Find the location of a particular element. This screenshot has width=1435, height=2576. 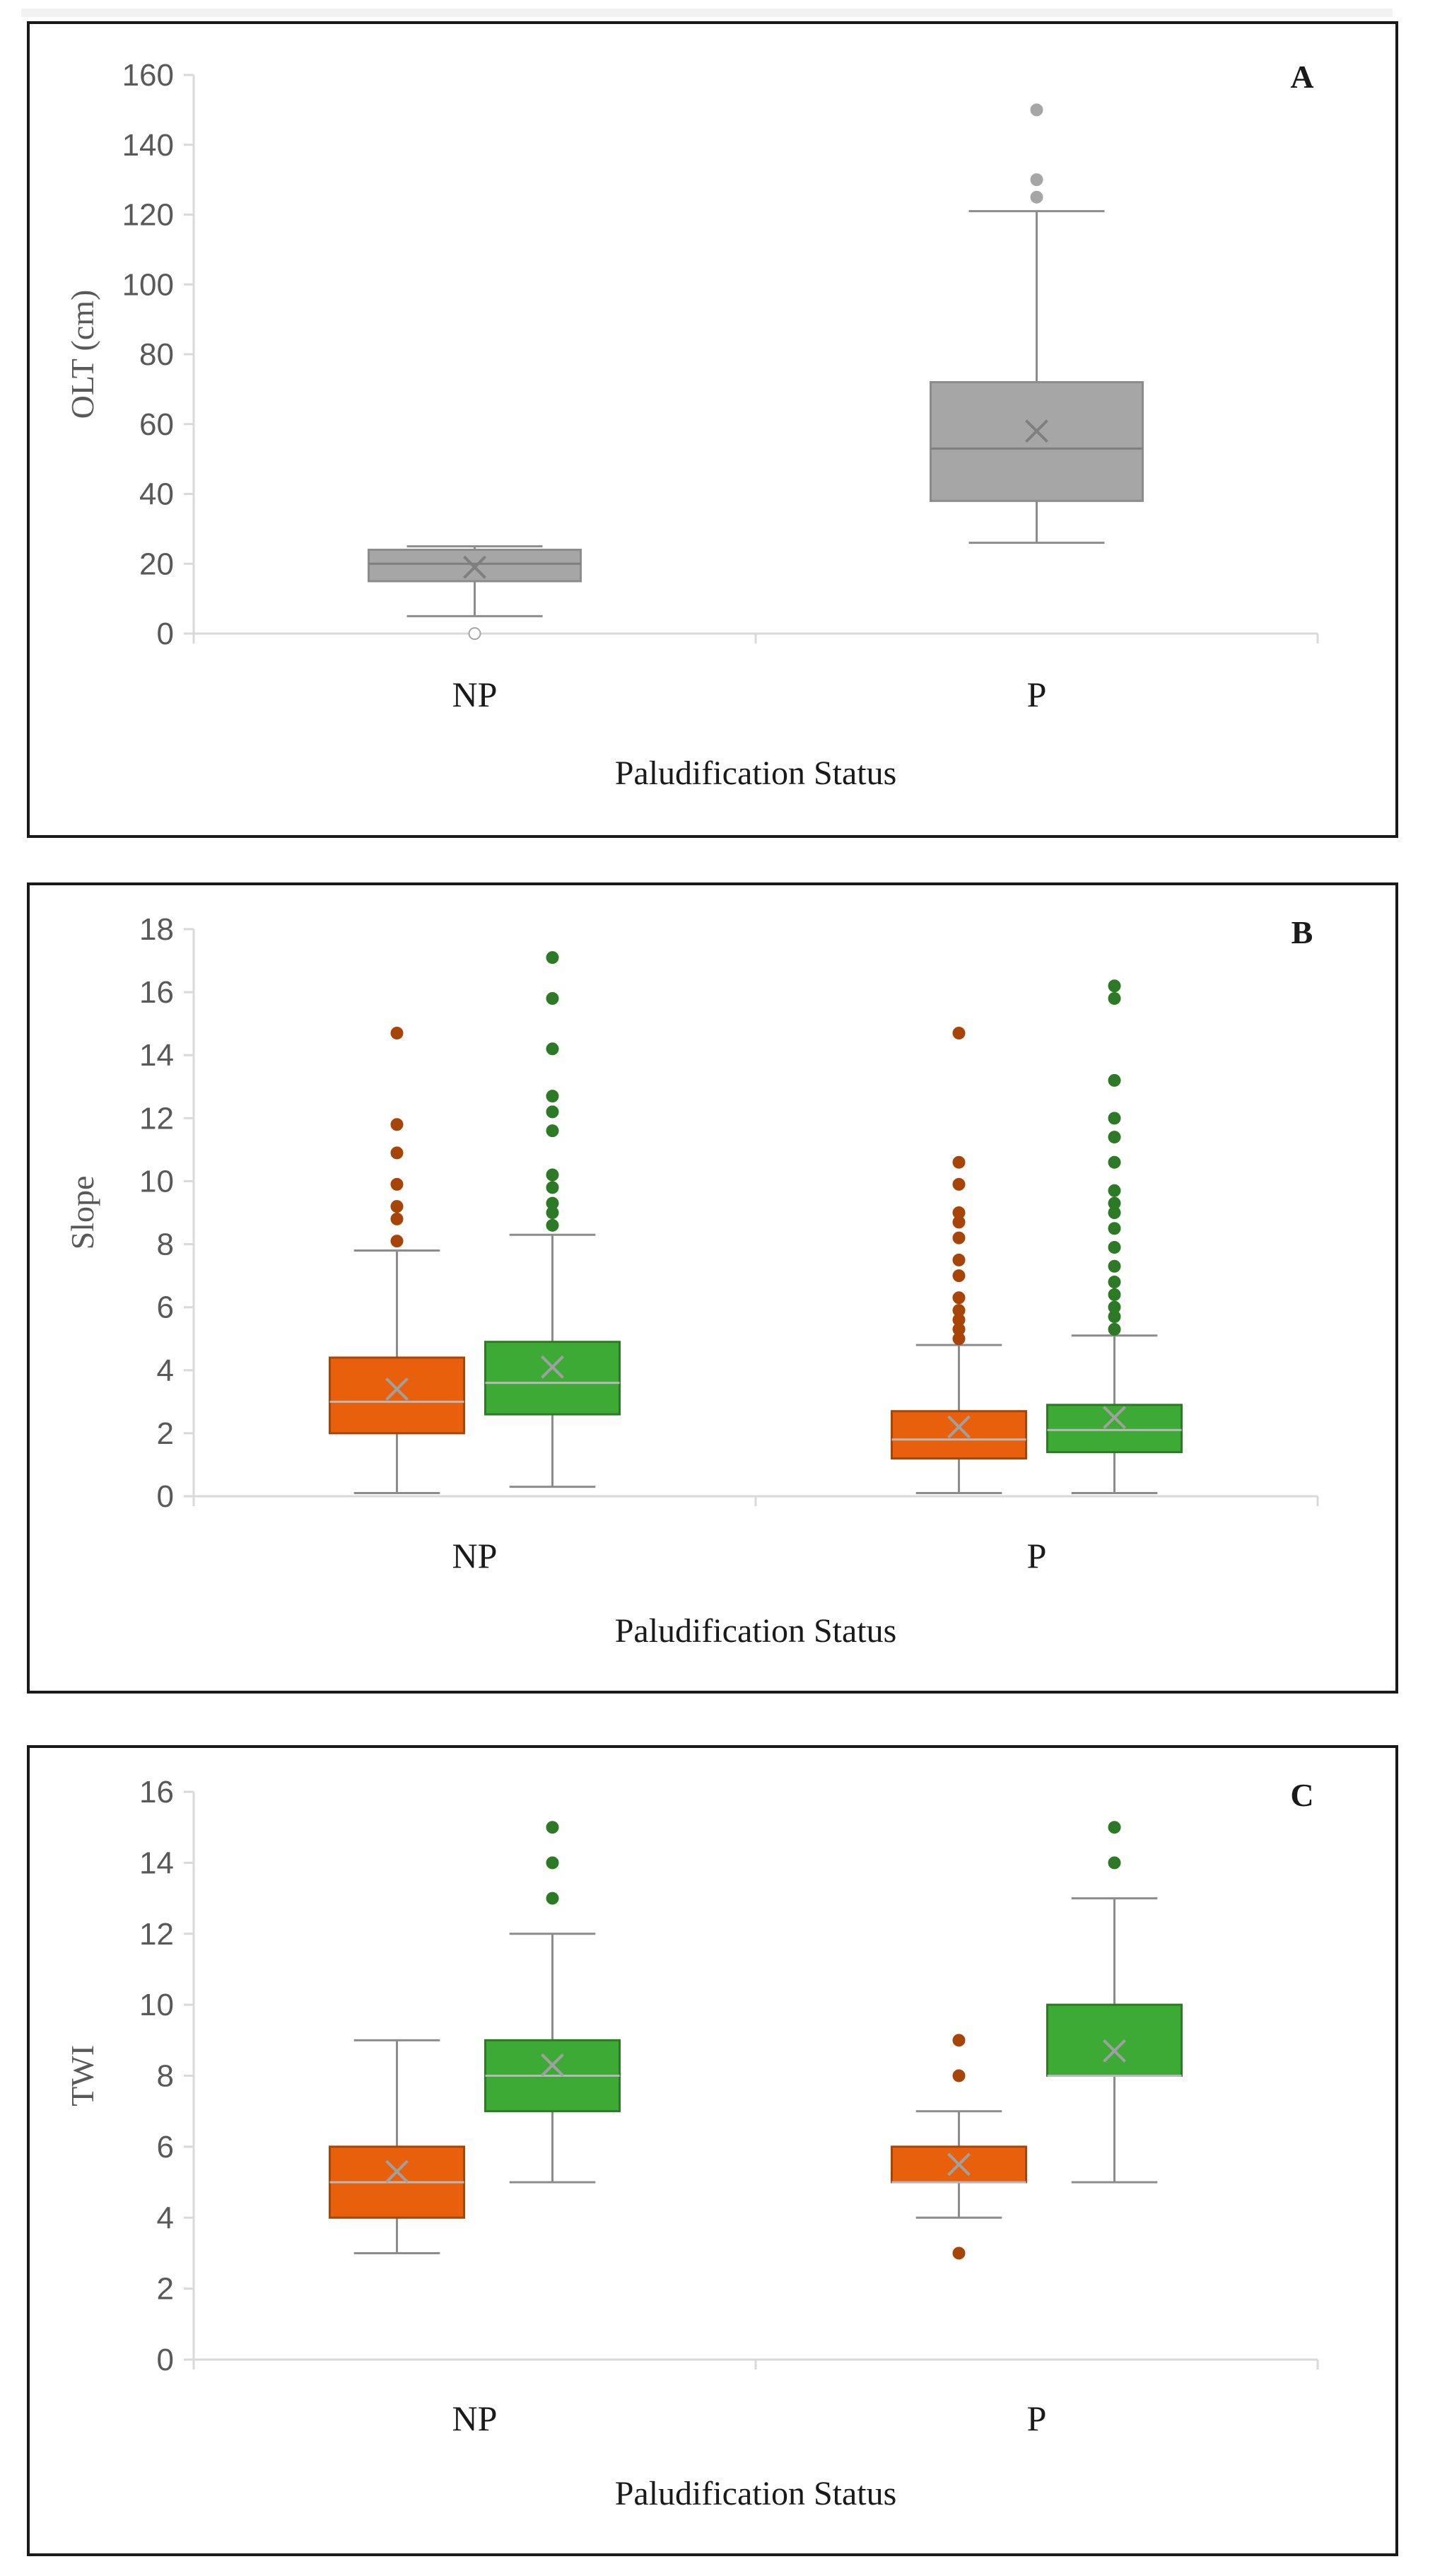

top-strip is located at coordinates (707, 12).